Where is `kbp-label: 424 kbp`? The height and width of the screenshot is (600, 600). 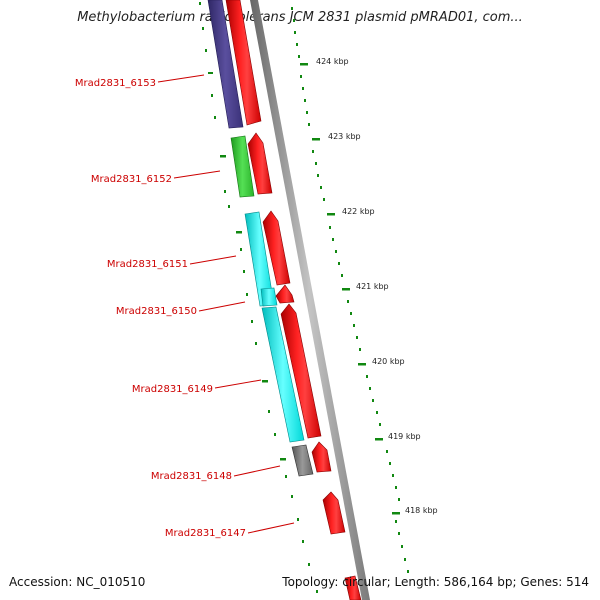
kbp-label: 424 kbp is located at coordinates (332, 61).